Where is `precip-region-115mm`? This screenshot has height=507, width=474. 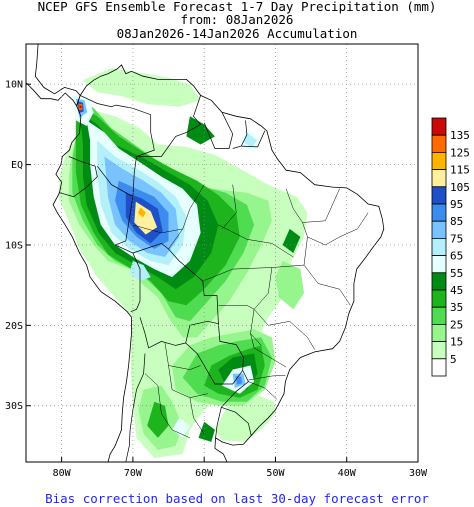 precip-region-115mm is located at coordinates (141, 212).